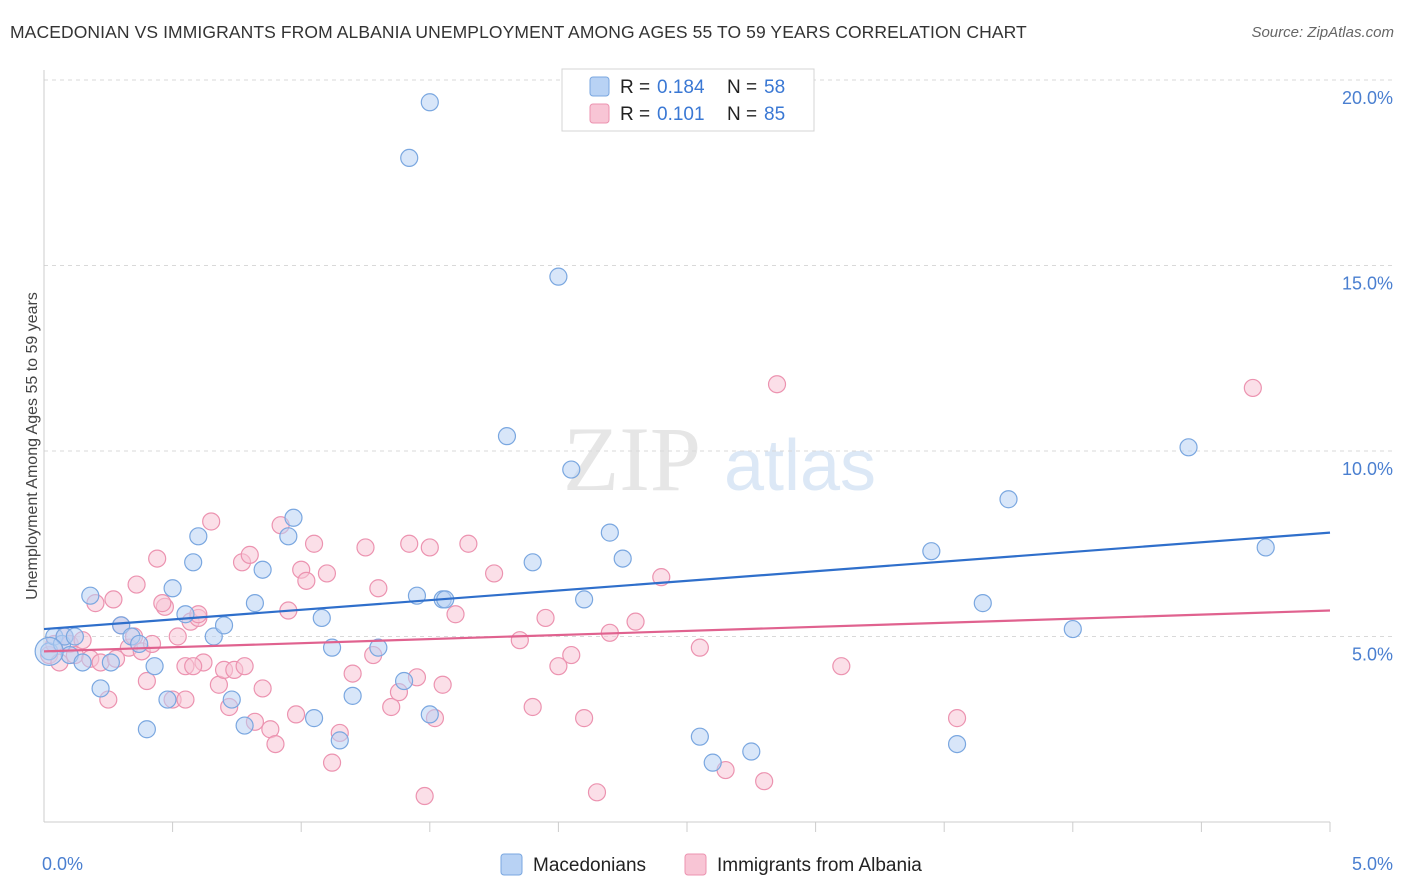 Image resolution: width=1406 pixels, height=892 pixels. Describe the element at coordinates (632, 459) in the screenshot. I see `watermark-zip: ZIP` at that location.